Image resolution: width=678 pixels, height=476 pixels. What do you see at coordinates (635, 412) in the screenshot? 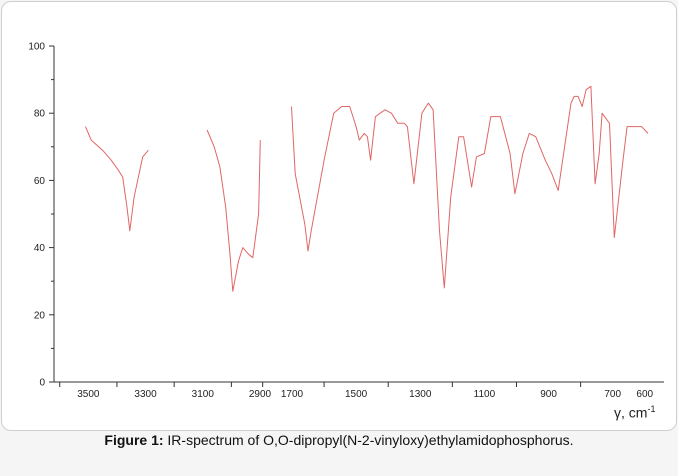
I see `x-axis-label: γ, cm-1` at bounding box center [635, 412].